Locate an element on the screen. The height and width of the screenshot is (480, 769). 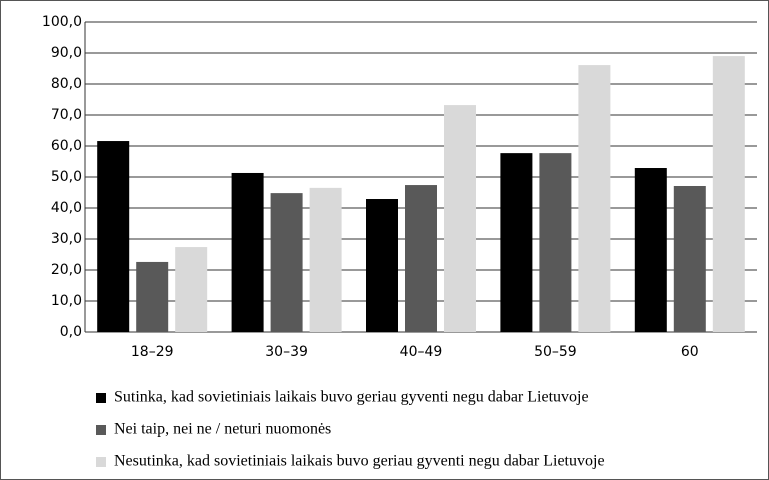
y-tick-label: 20,0 is located at coordinates (66, 270).